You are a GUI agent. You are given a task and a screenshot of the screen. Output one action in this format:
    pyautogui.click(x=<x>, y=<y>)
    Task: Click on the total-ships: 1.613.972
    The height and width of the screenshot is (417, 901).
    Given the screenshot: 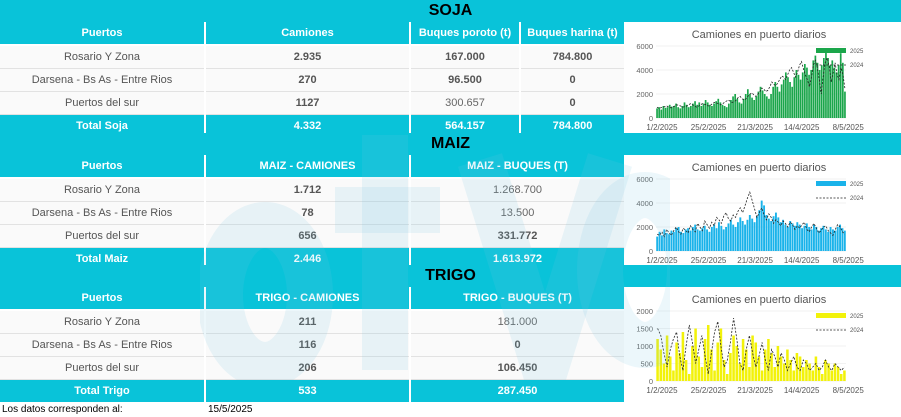 What is the action you would take?
    pyautogui.click(x=518, y=258)
    